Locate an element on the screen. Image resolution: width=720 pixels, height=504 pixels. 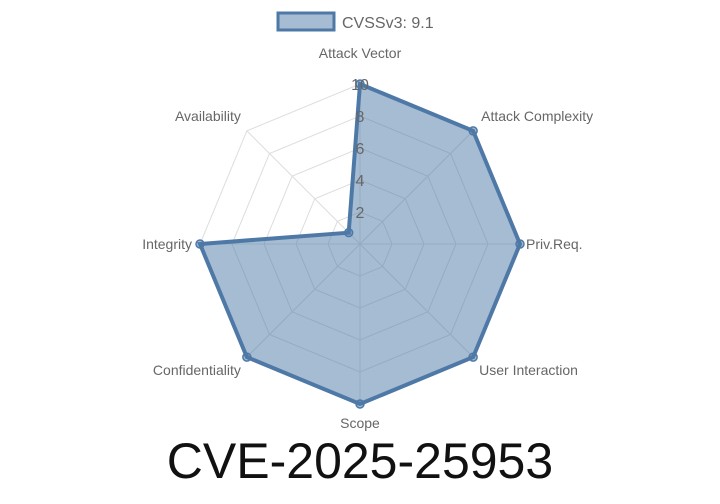
axis-label: User Interaction is located at coordinates (528, 370).